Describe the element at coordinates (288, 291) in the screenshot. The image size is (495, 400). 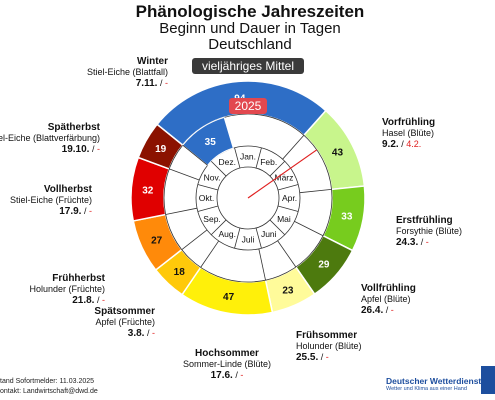
I see `outer-value-fruhsommer: 23` at that location.